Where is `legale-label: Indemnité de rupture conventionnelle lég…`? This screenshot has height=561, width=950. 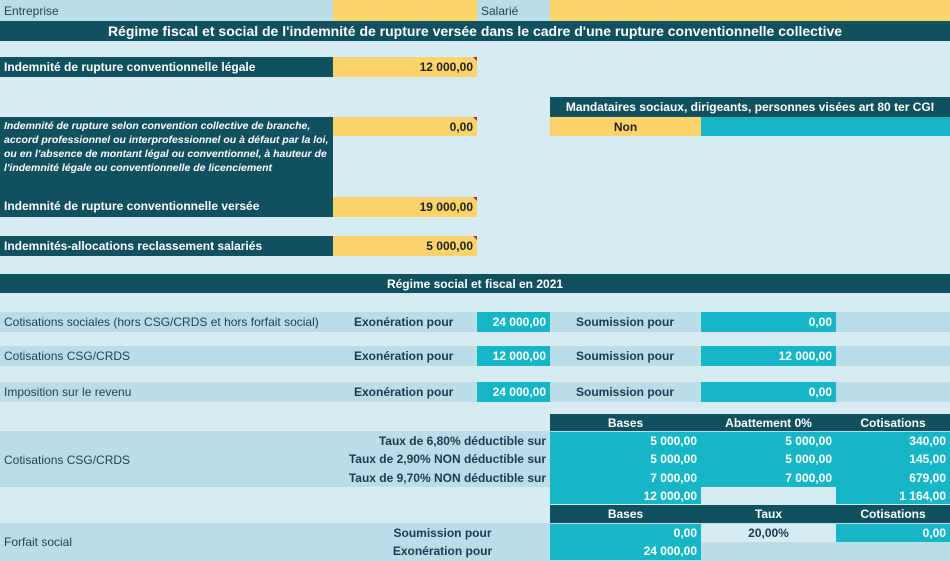 legale-label: Indemnité de rupture conventionnelle lég… is located at coordinates (166, 67).